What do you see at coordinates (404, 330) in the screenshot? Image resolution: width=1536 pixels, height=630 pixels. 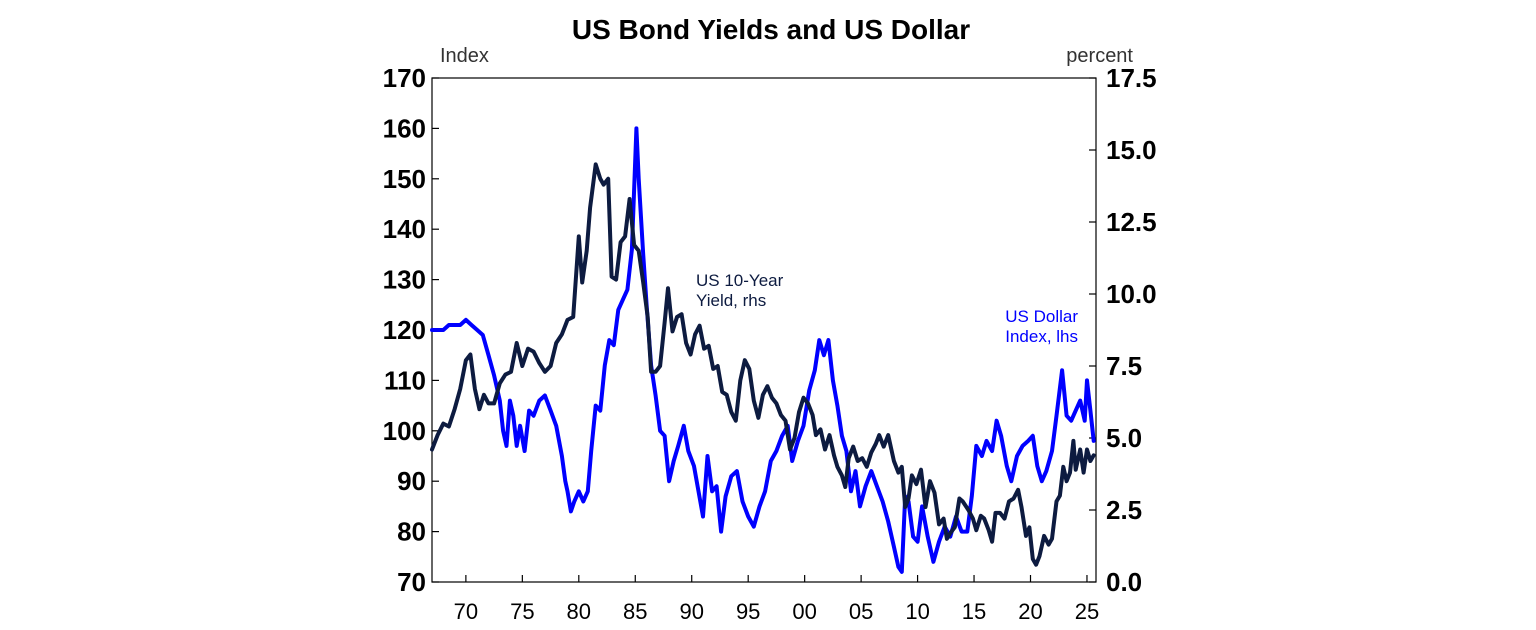 I see `left-tick-label: 120` at bounding box center [404, 330].